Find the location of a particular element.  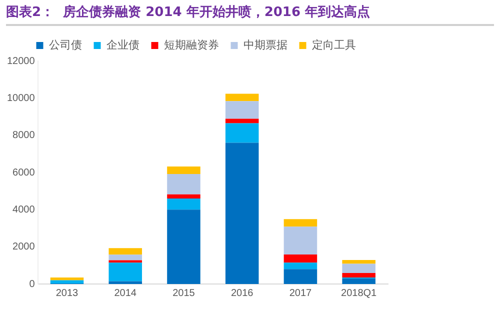

legend-label: 中期票据 is located at coordinates (265, 45).